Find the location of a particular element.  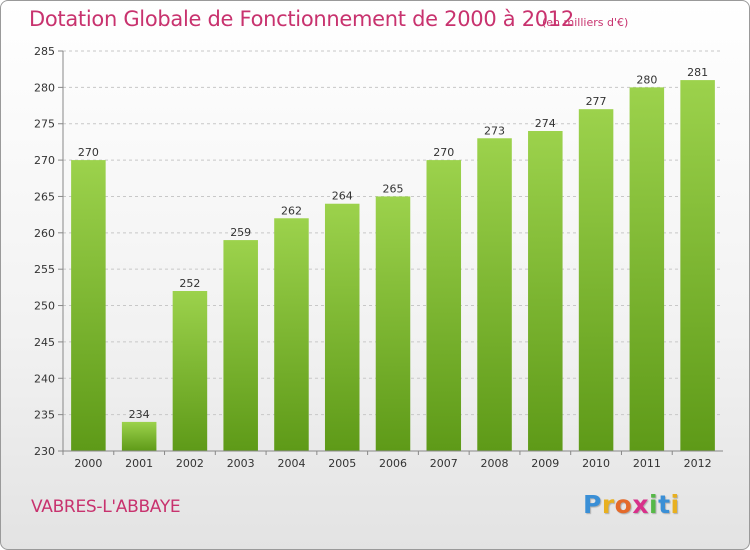

bar-2009 is located at coordinates (545, 291).